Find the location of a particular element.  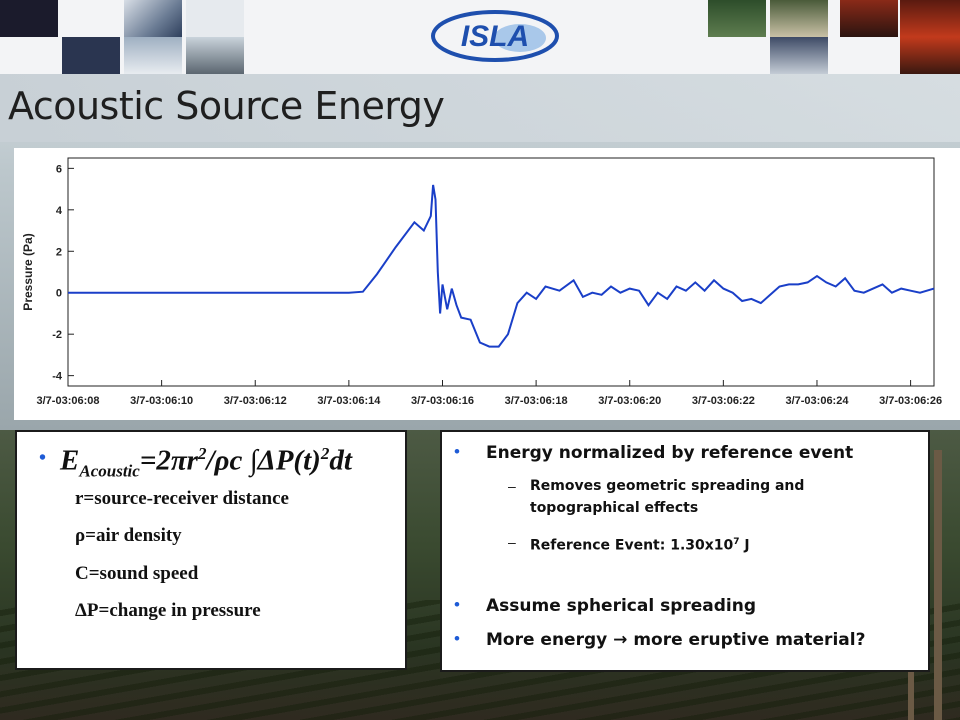

x-tick-label: 3/7-03:06:16 is located at coordinates (442, 401).